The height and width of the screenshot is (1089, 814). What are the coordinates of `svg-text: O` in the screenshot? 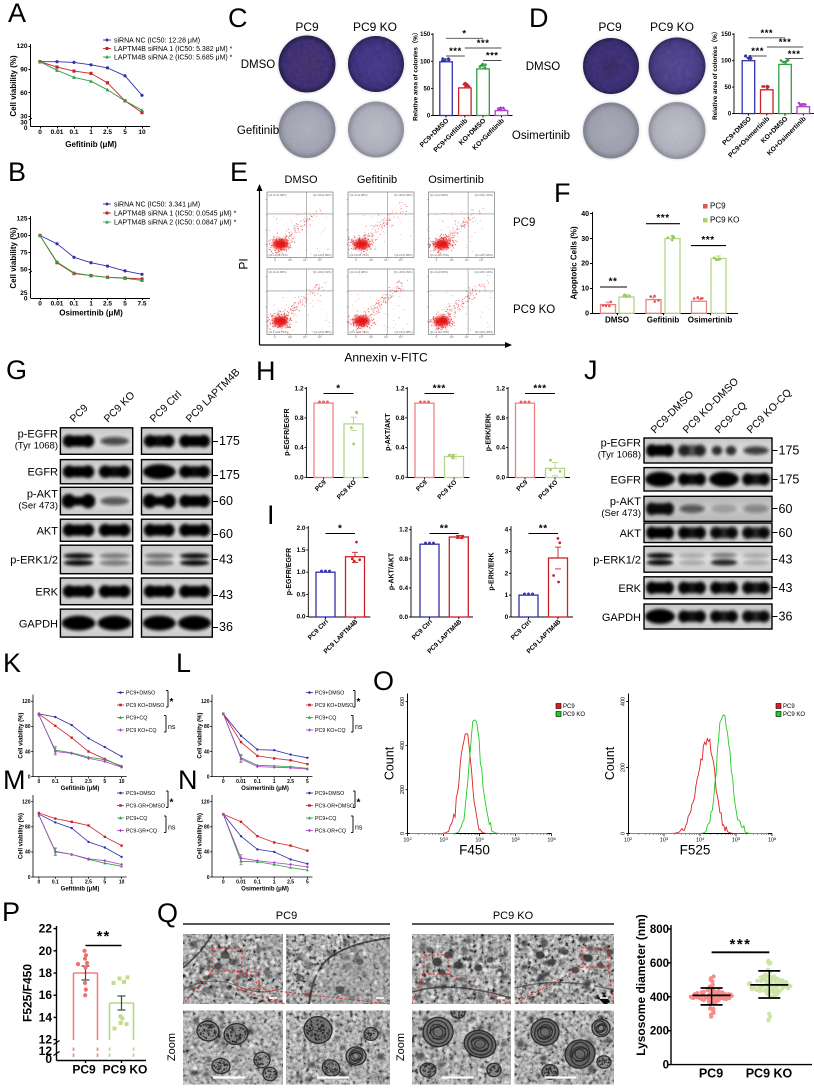 It's located at (383, 681).